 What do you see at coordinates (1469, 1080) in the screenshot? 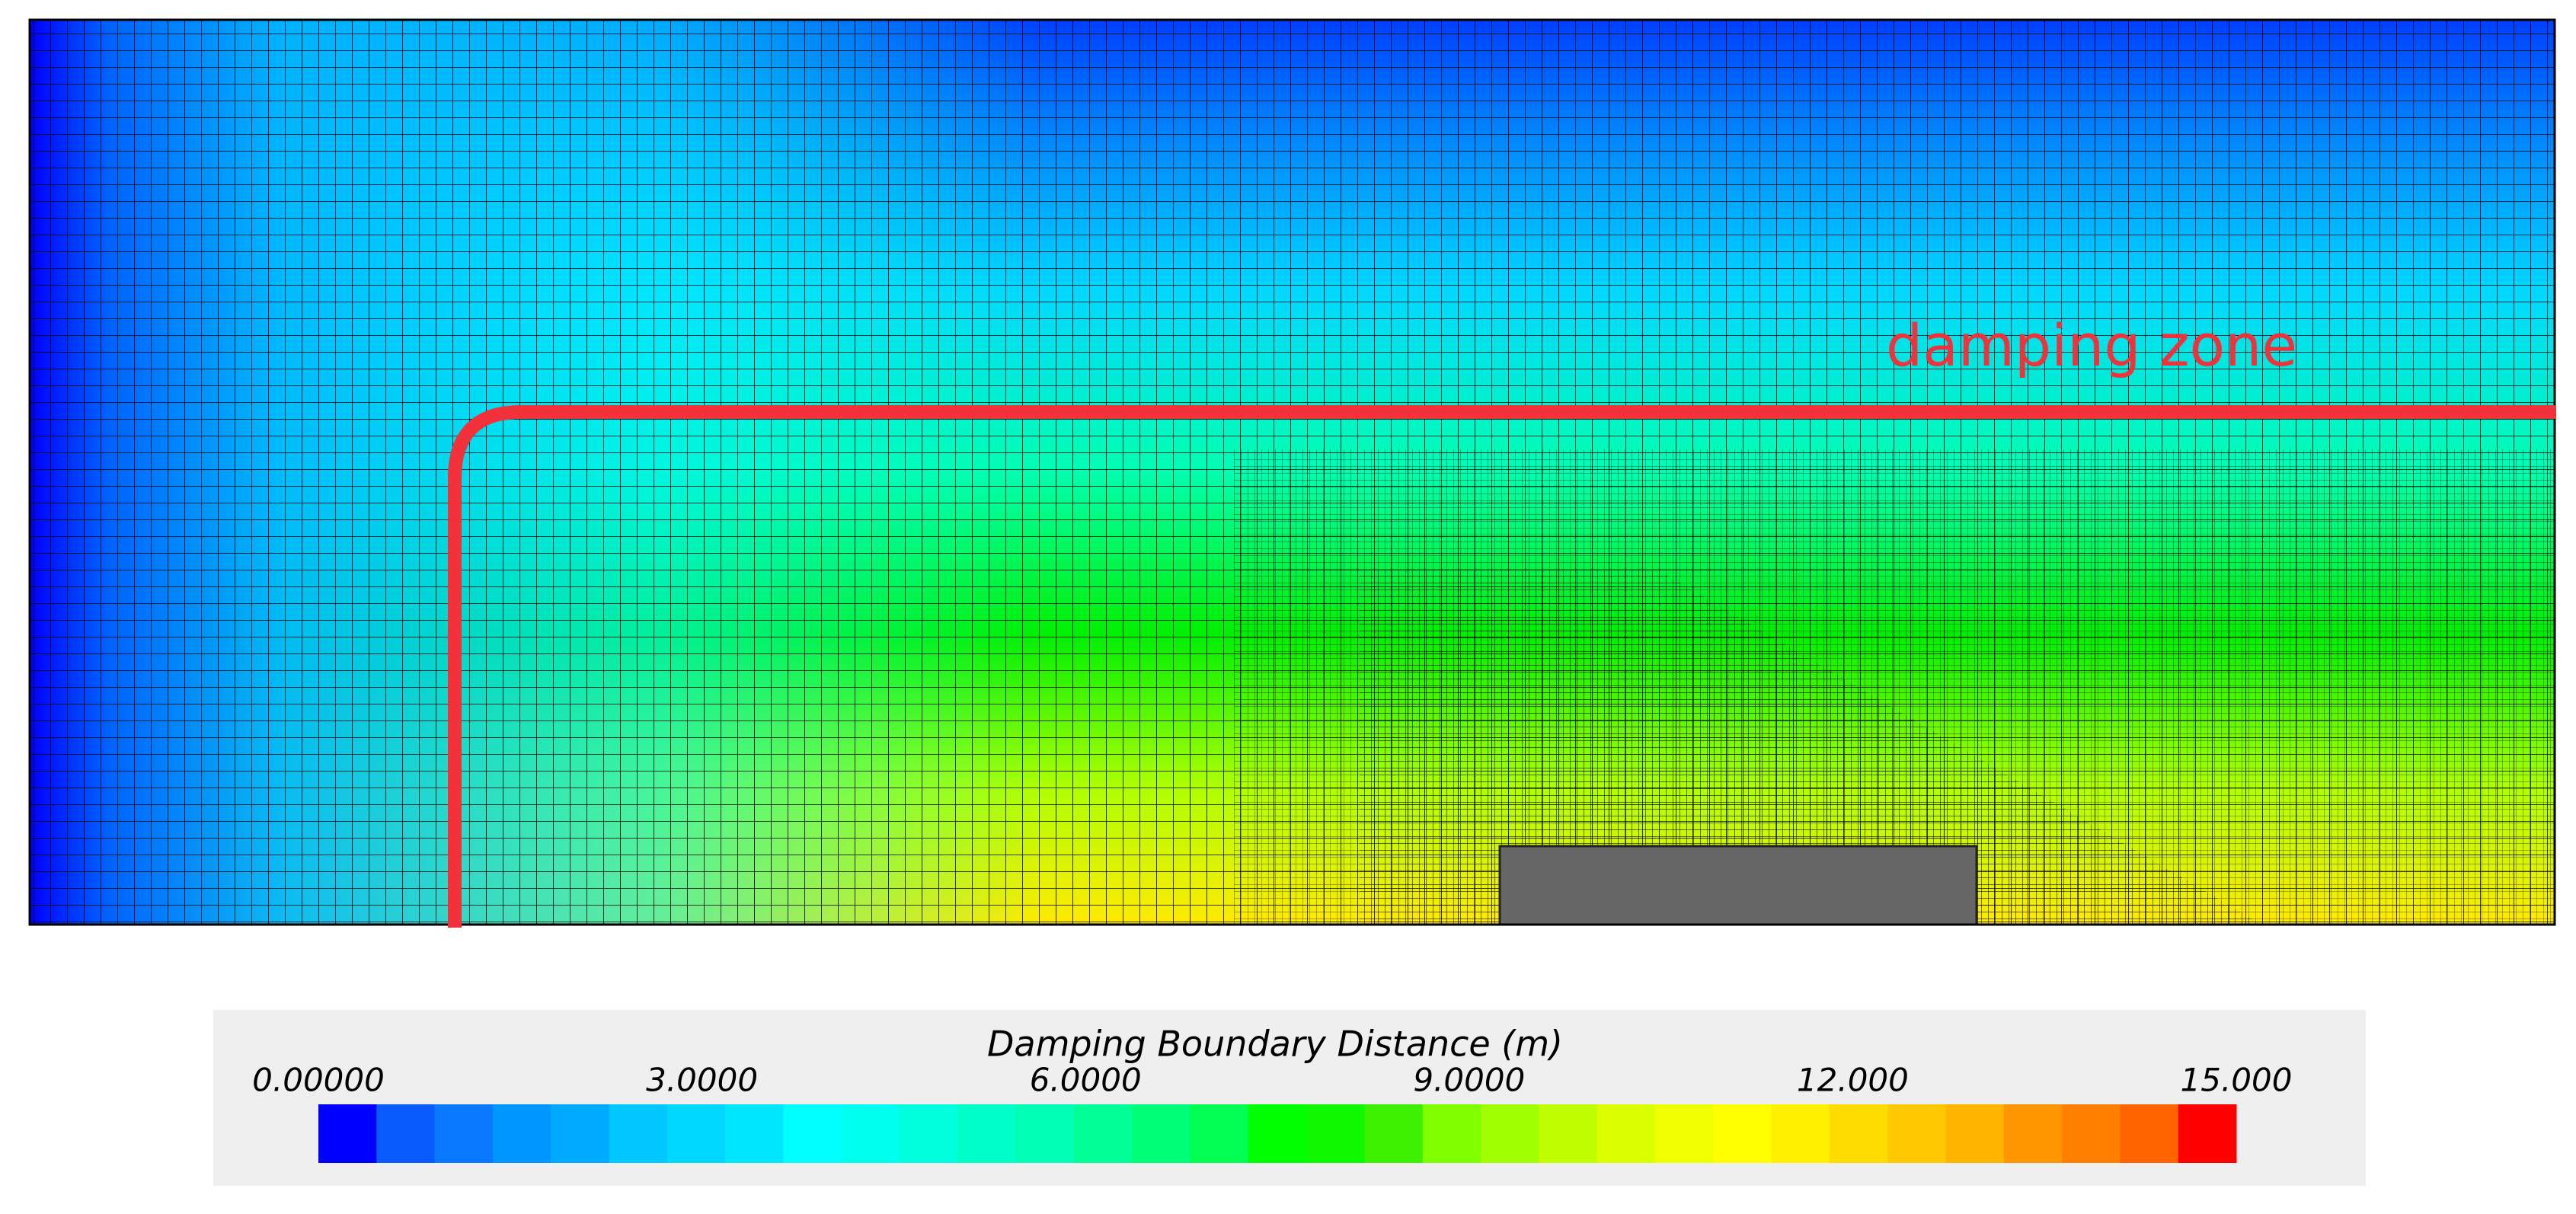
I see `colorbar-tick-label: 9.0000` at bounding box center [1469, 1080].